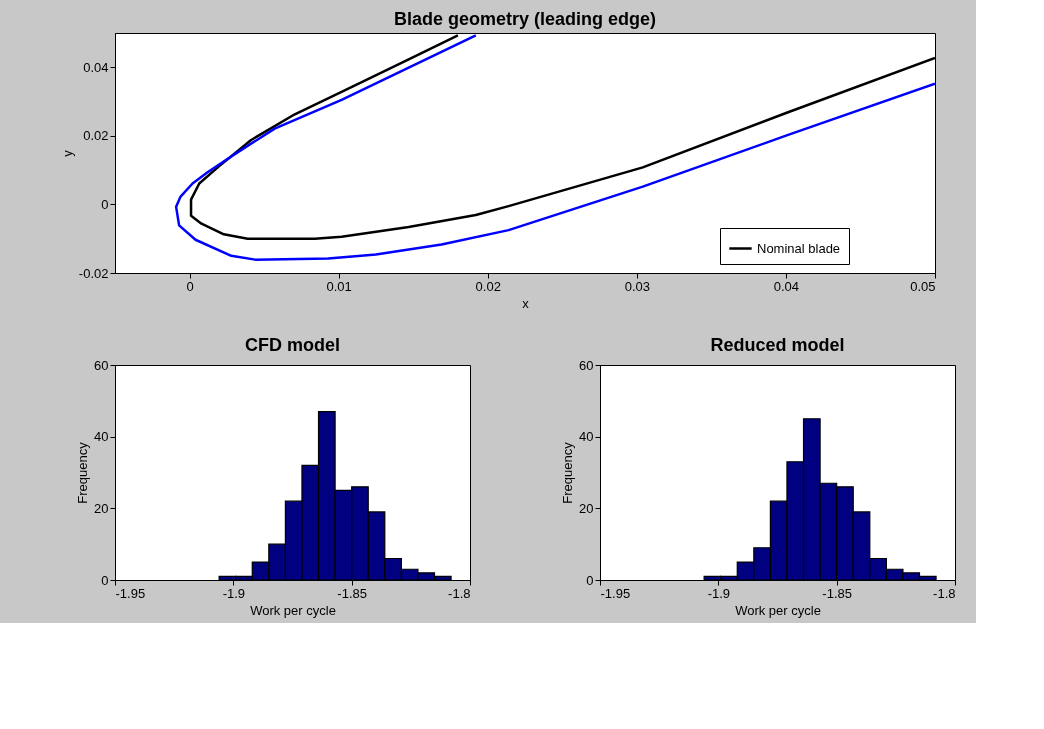 The image size is (1044, 729). Describe the element at coordinates (526, 303) in the screenshot. I see `x-axis-title: x` at that location.